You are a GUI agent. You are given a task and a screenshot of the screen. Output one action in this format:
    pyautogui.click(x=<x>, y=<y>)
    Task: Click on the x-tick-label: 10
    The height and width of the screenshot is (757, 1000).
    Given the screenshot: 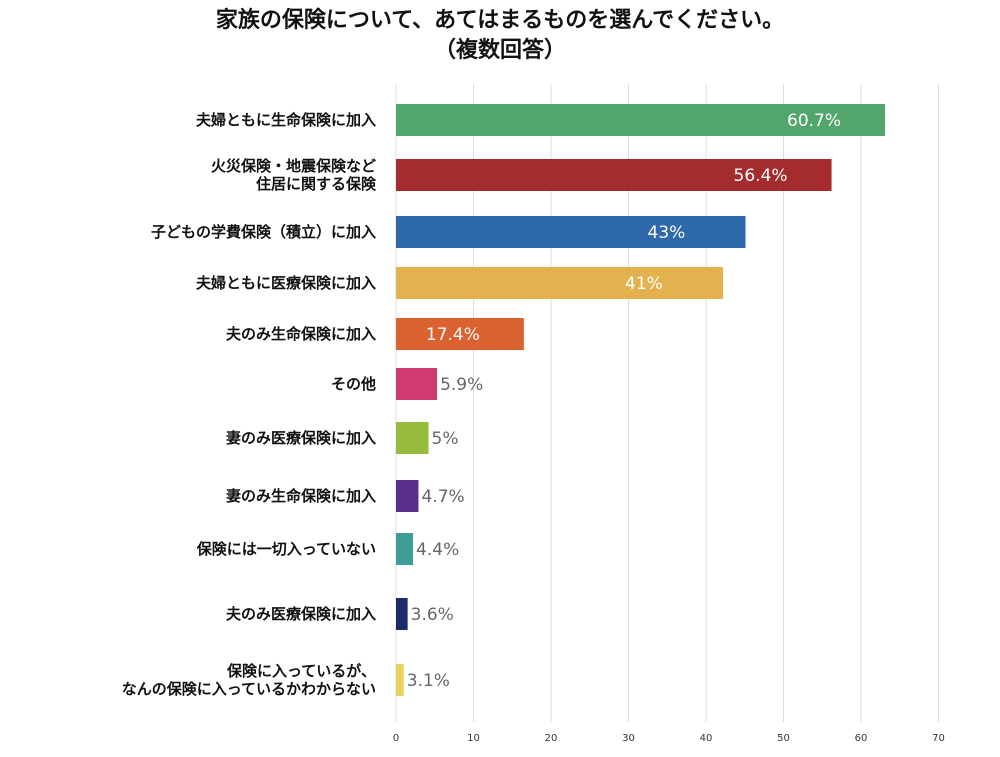 What is the action you would take?
    pyautogui.click(x=473, y=738)
    